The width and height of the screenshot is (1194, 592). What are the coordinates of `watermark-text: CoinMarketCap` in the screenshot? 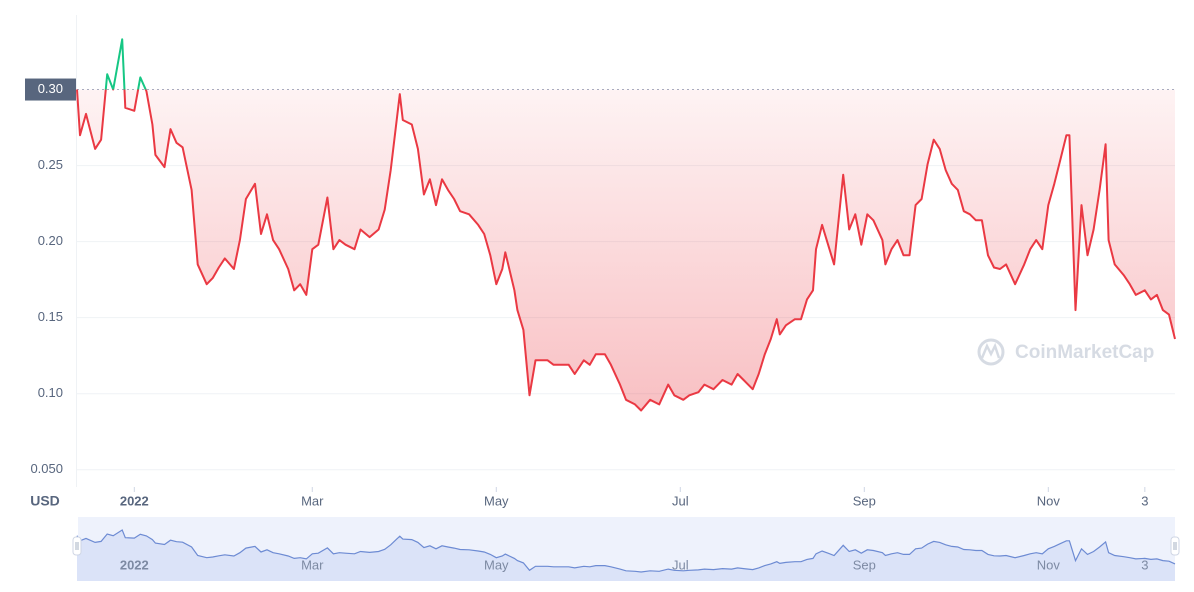 It's located at (1084, 352).